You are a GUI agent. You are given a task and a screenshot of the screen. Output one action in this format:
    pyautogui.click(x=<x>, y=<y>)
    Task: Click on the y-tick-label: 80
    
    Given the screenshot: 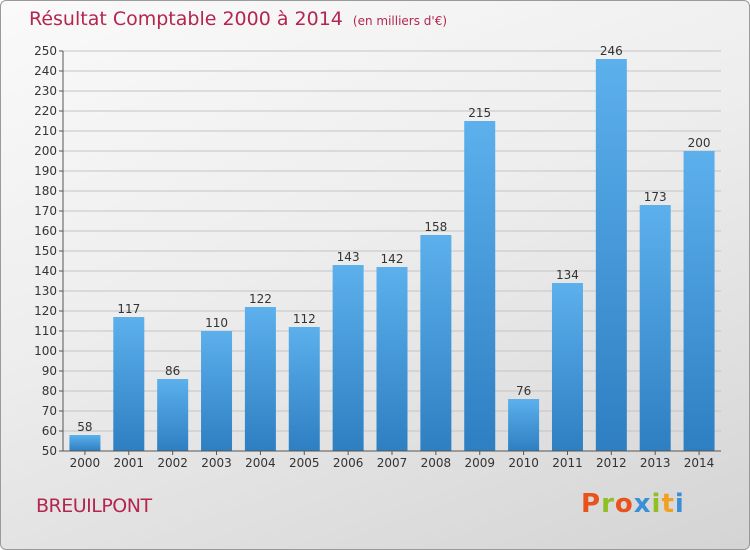 What is the action you would take?
    pyautogui.click(x=49, y=391)
    